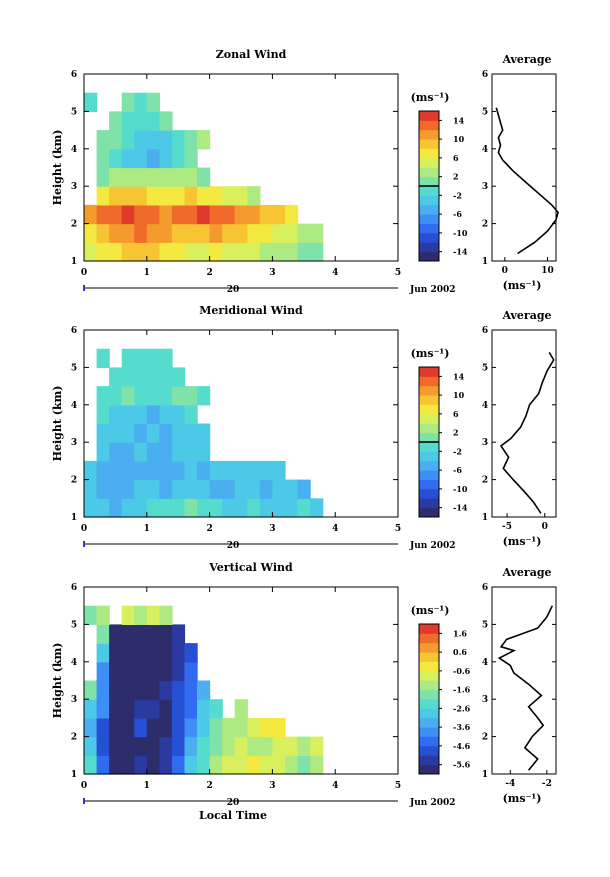 This screenshot has width=610, height=877. What do you see at coordinates (526, 59) in the screenshot?
I see `profile-title: Average` at bounding box center [526, 59].